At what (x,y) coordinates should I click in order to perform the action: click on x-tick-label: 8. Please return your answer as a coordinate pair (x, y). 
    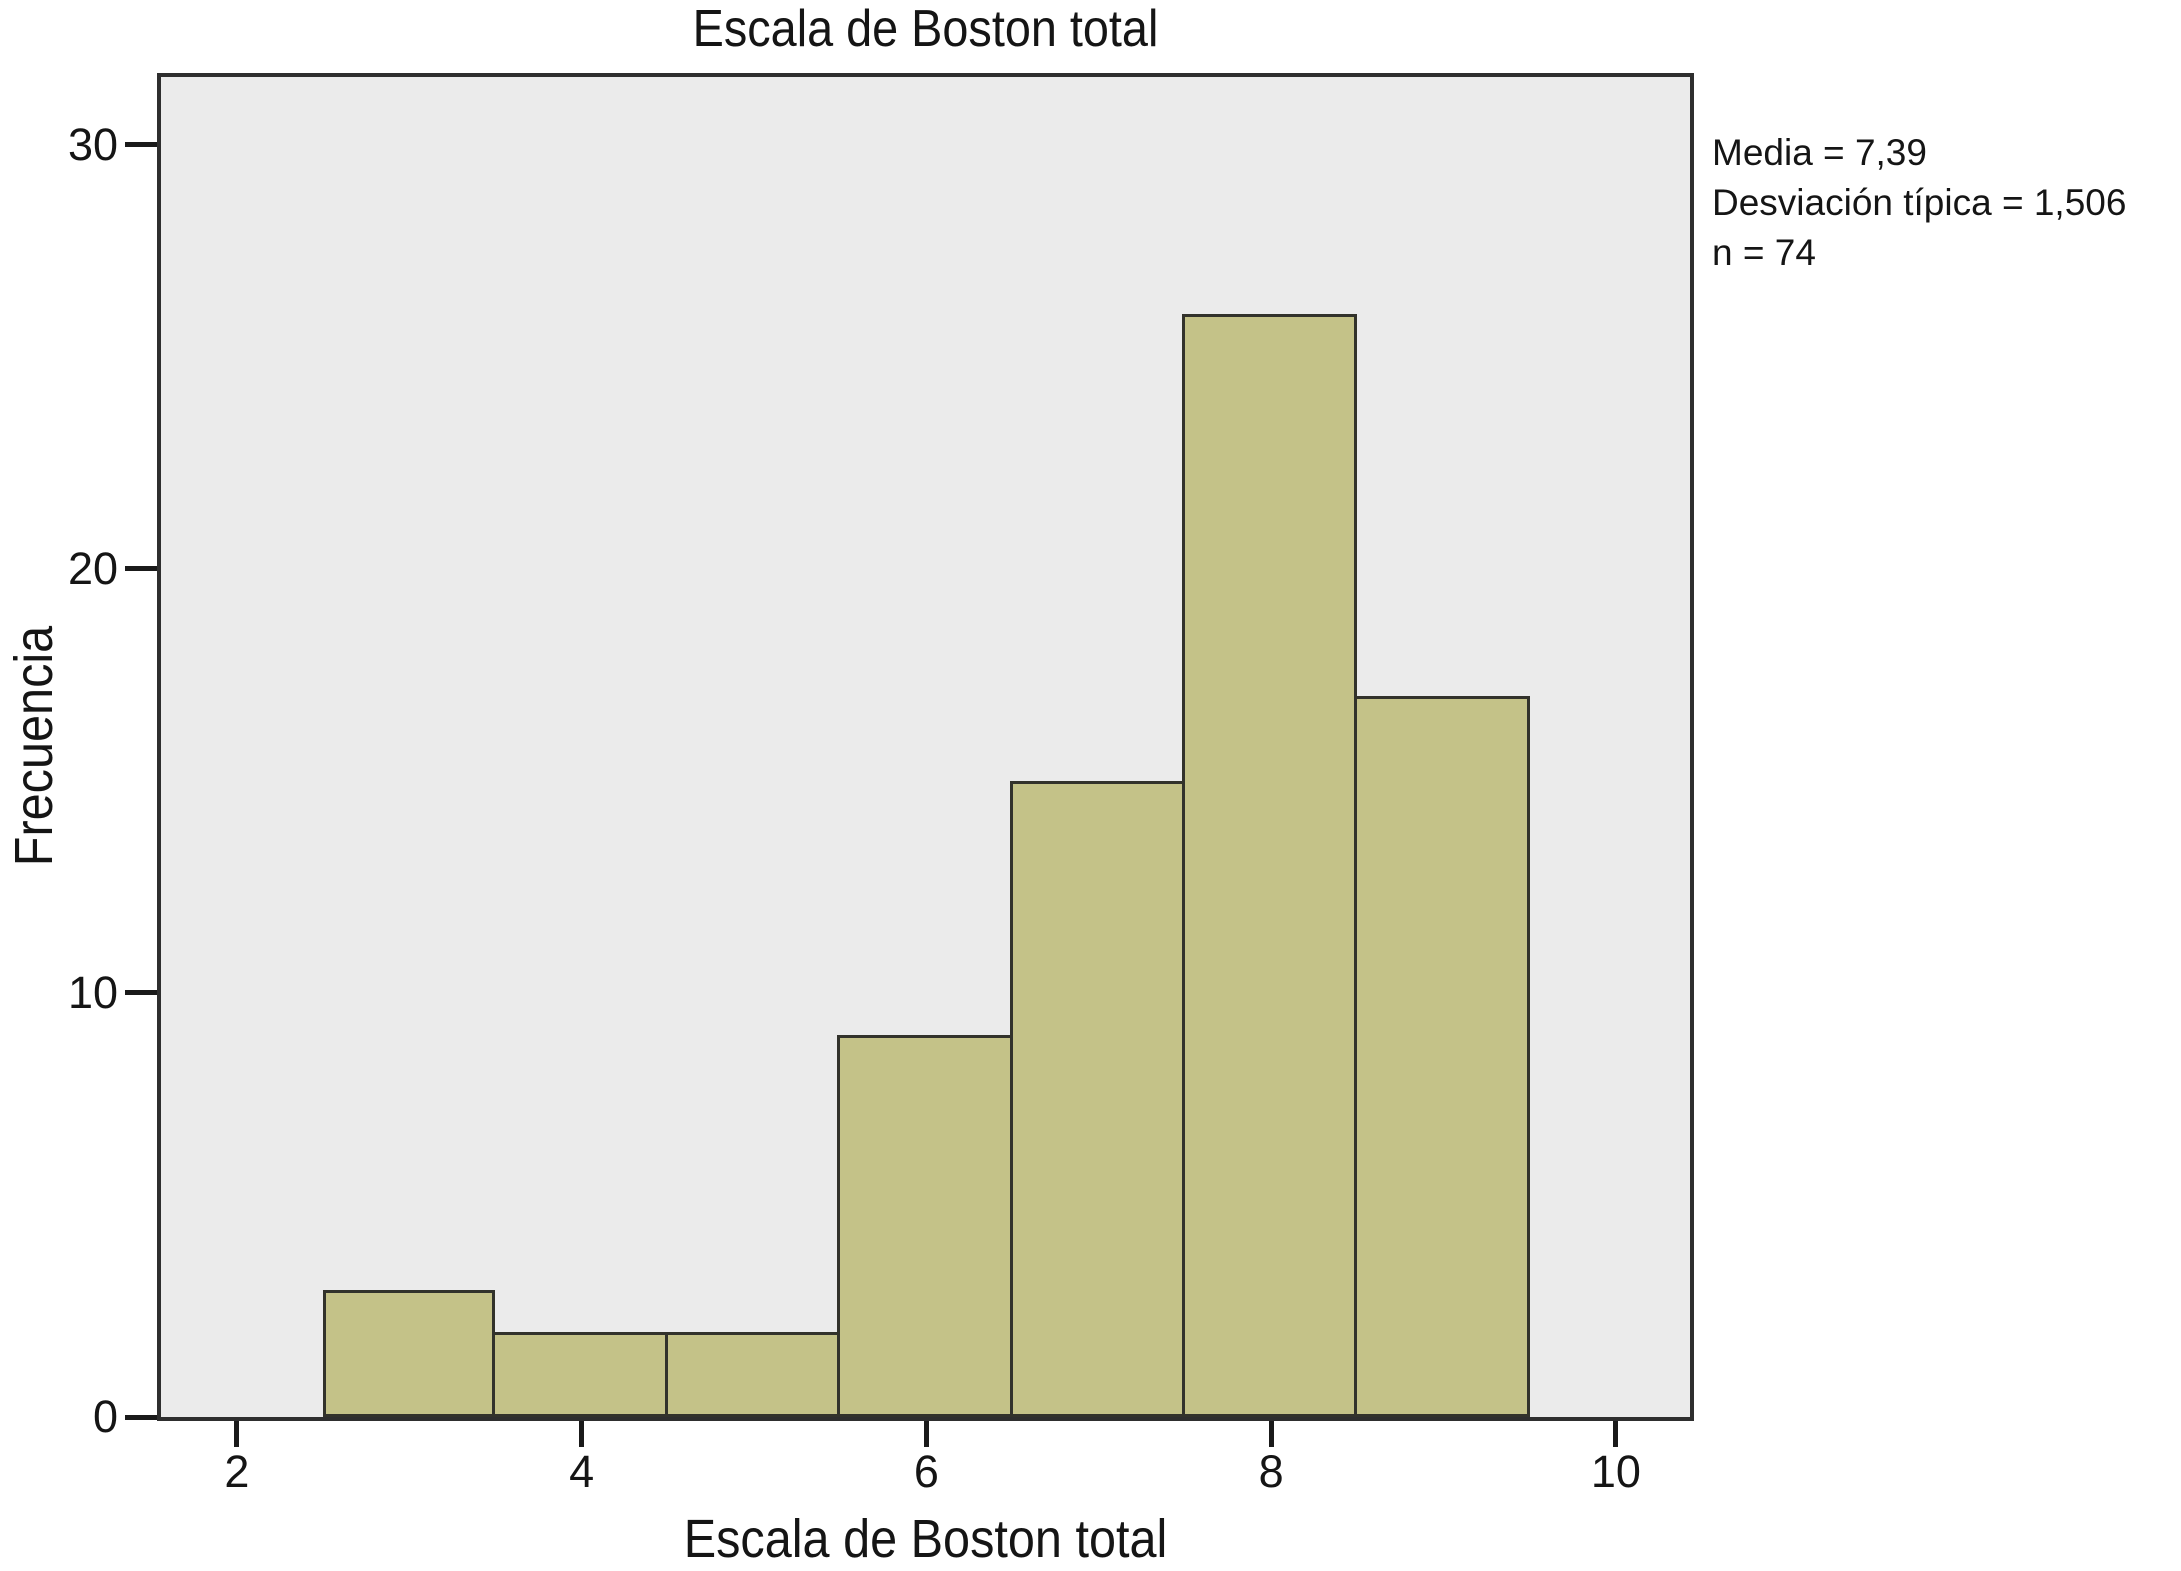
    Looking at the image, I should click on (1271, 1471).